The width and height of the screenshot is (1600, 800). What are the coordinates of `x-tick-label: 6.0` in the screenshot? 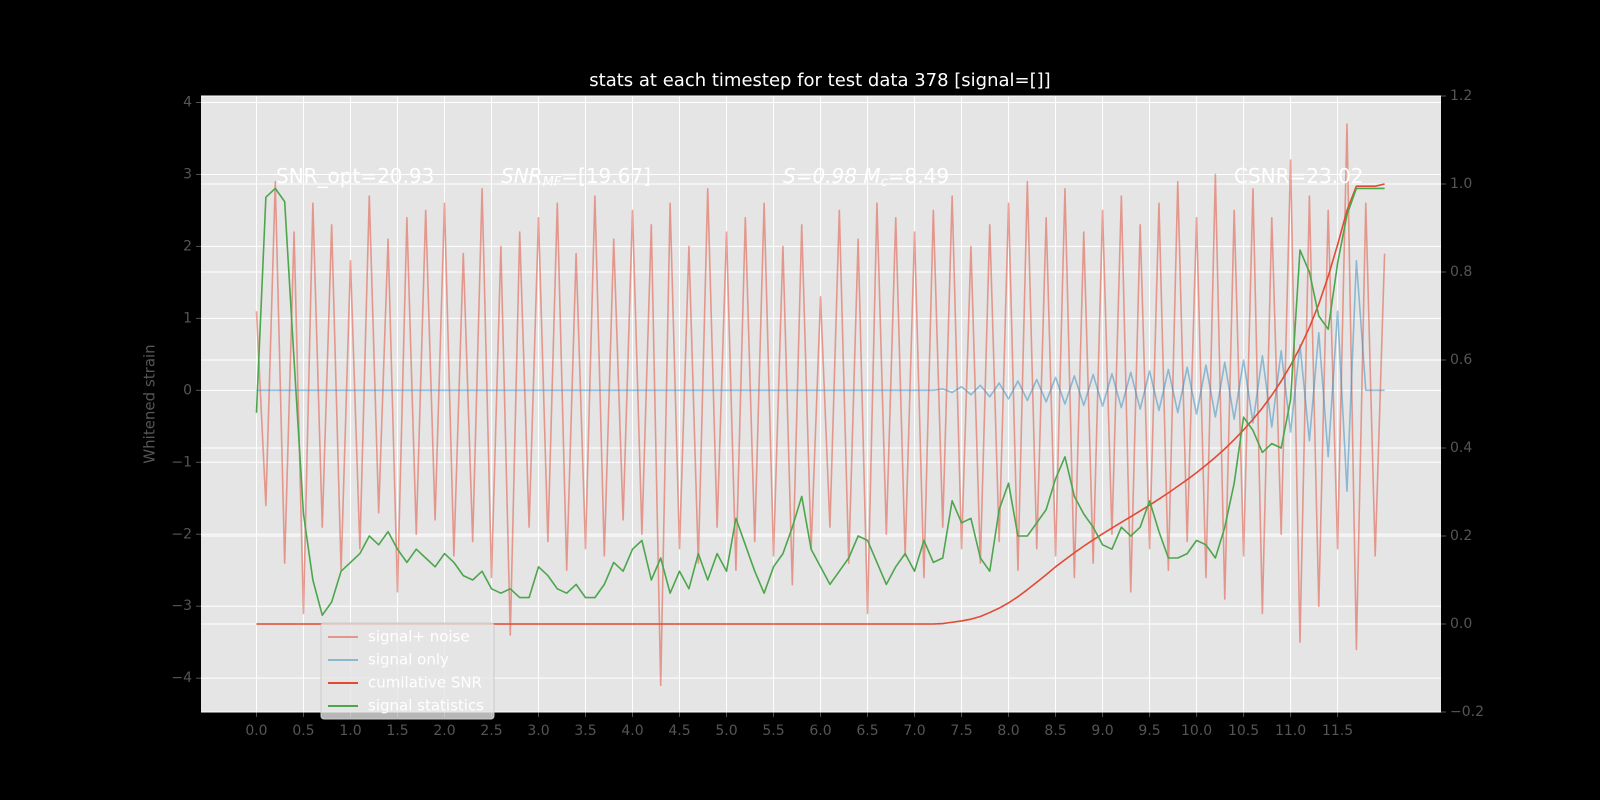 It's located at (820, 731).